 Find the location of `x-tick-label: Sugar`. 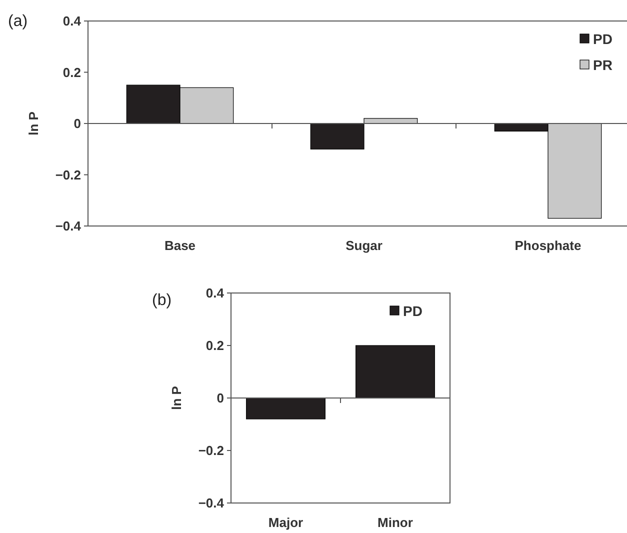

x-tick-label: Sugar is located at coordinates (364, 245).